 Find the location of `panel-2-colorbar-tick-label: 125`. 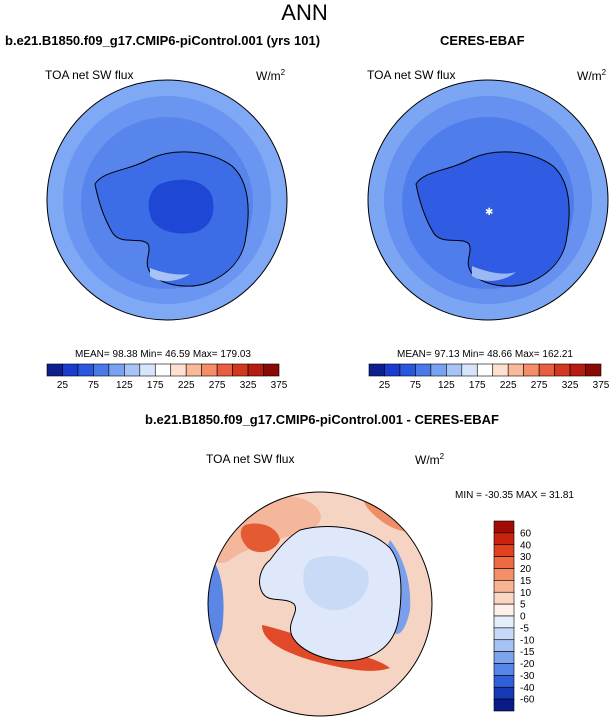

panel-2-colorbar-tick-label: 125 is located at coordinates (446, 385).